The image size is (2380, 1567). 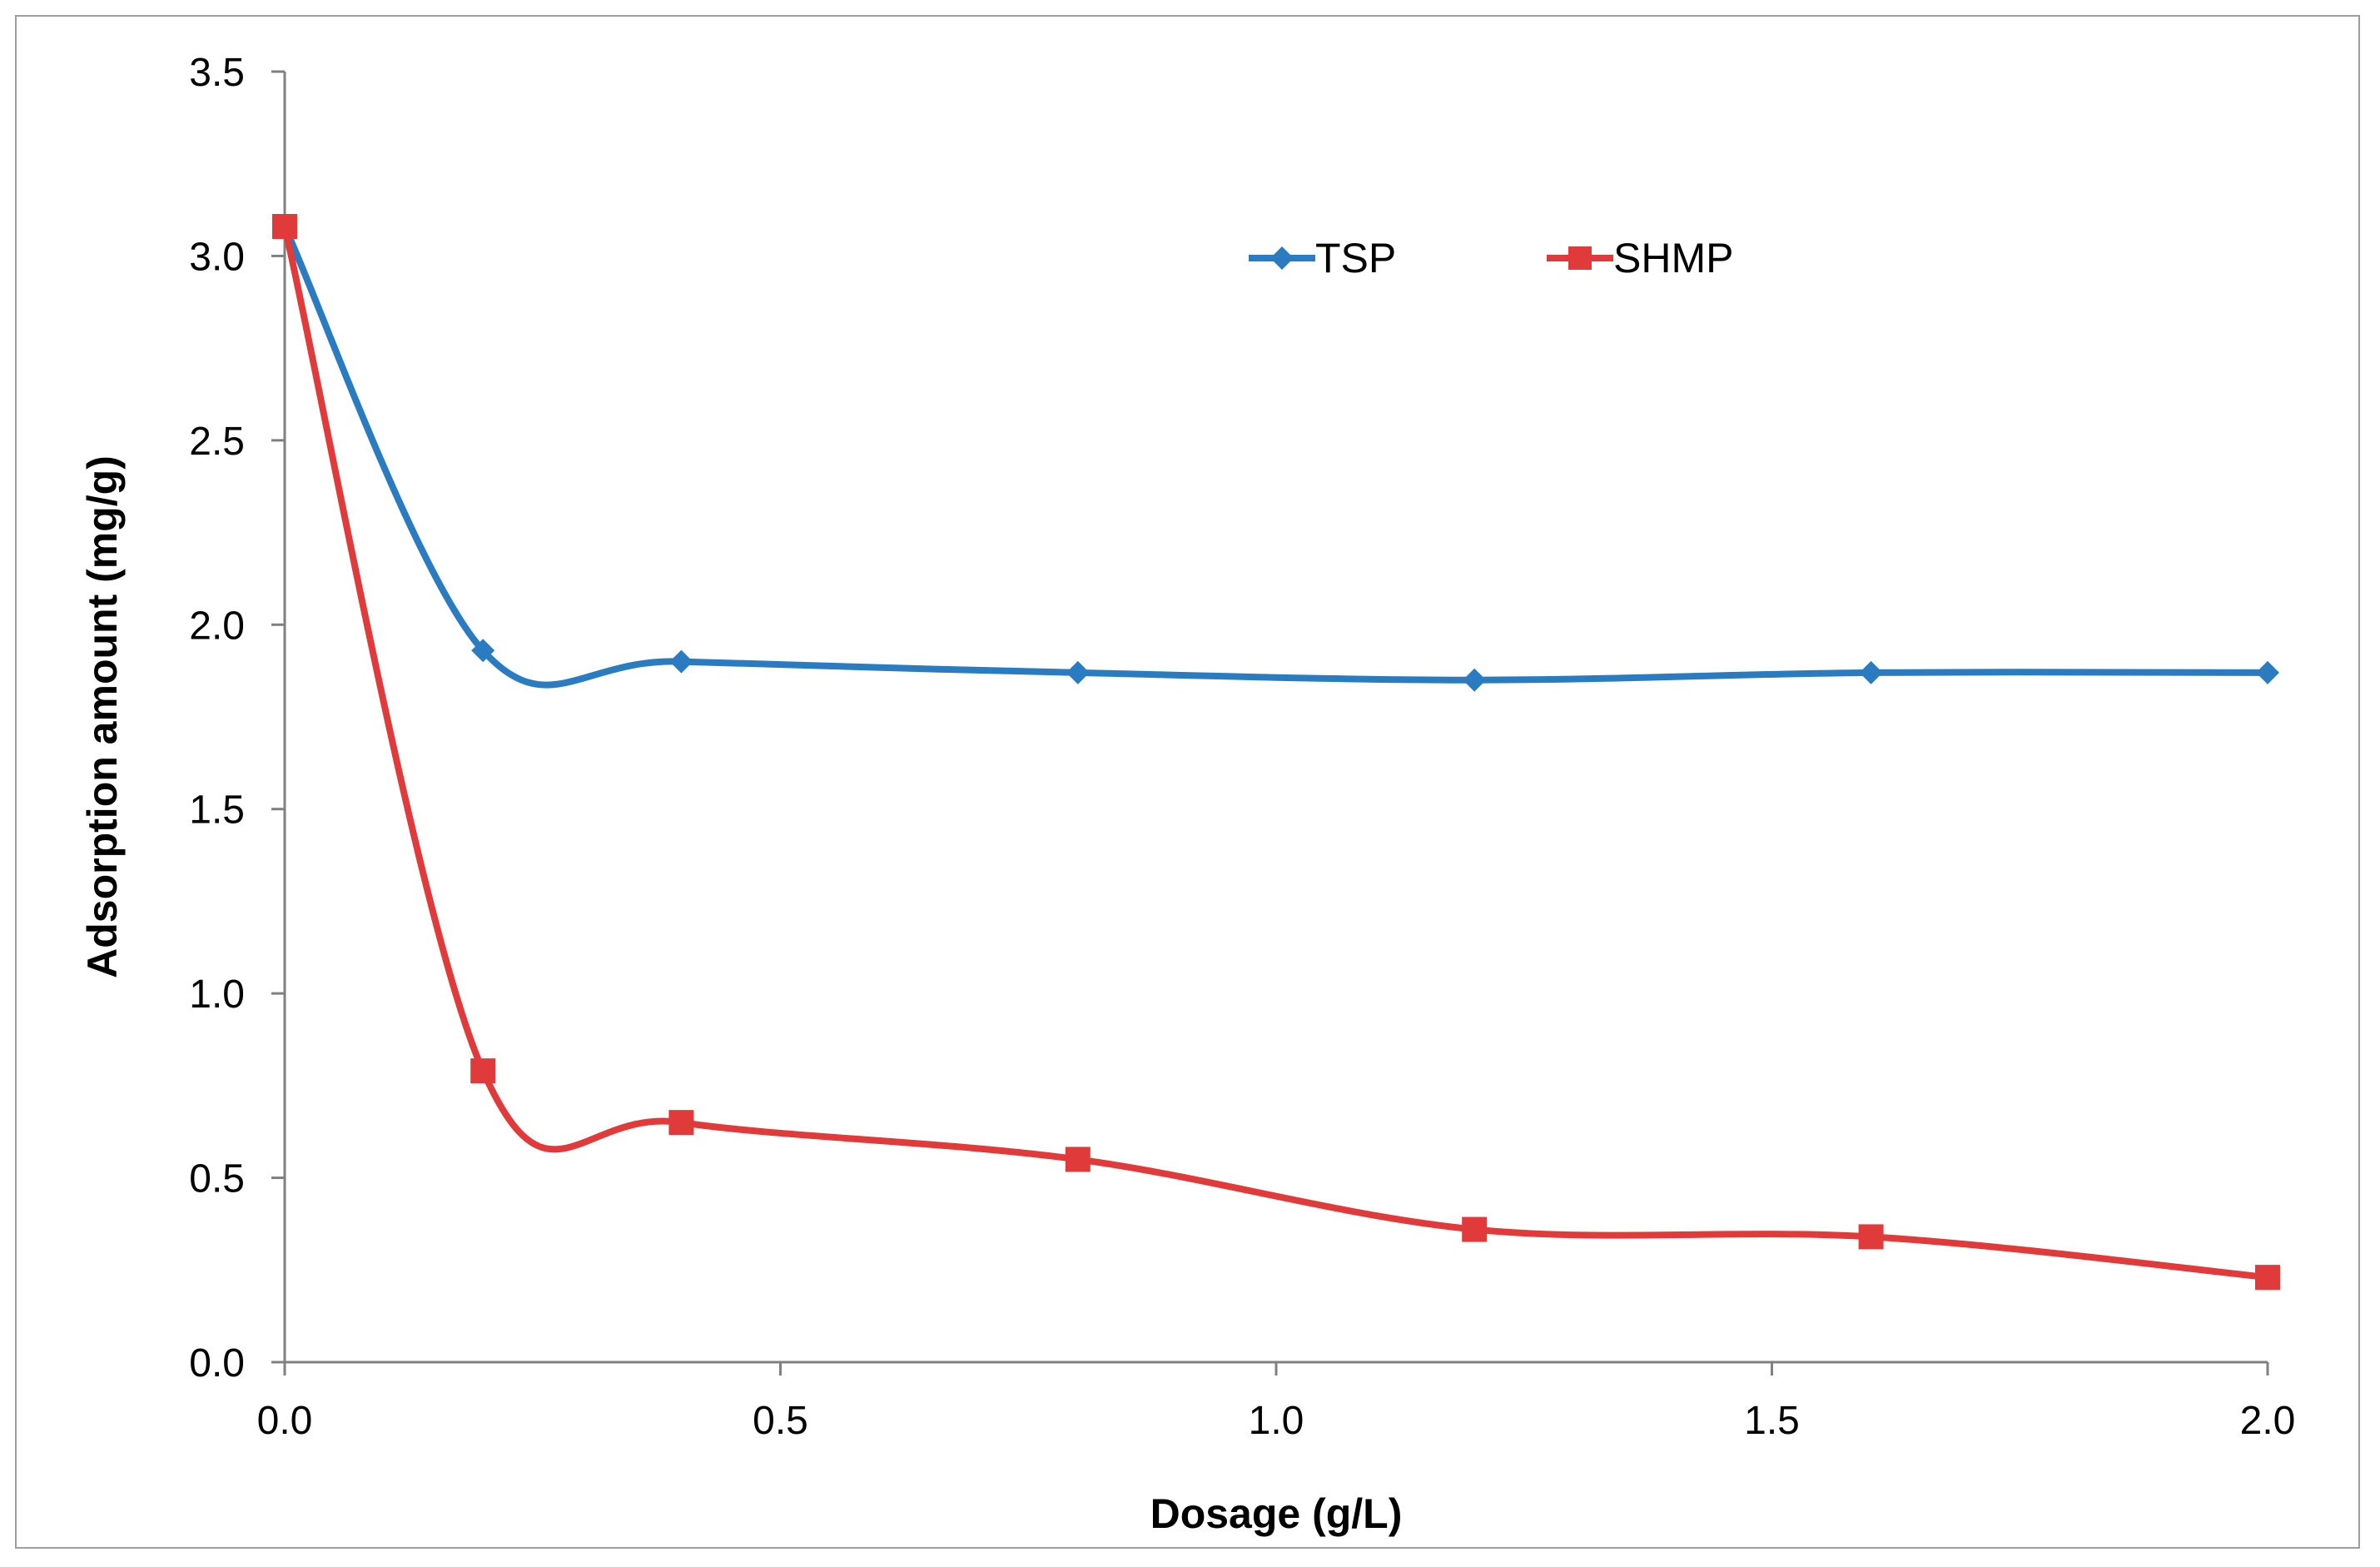 I want to click on y-tick-label: 0.5, so click(x=217, y=1179).